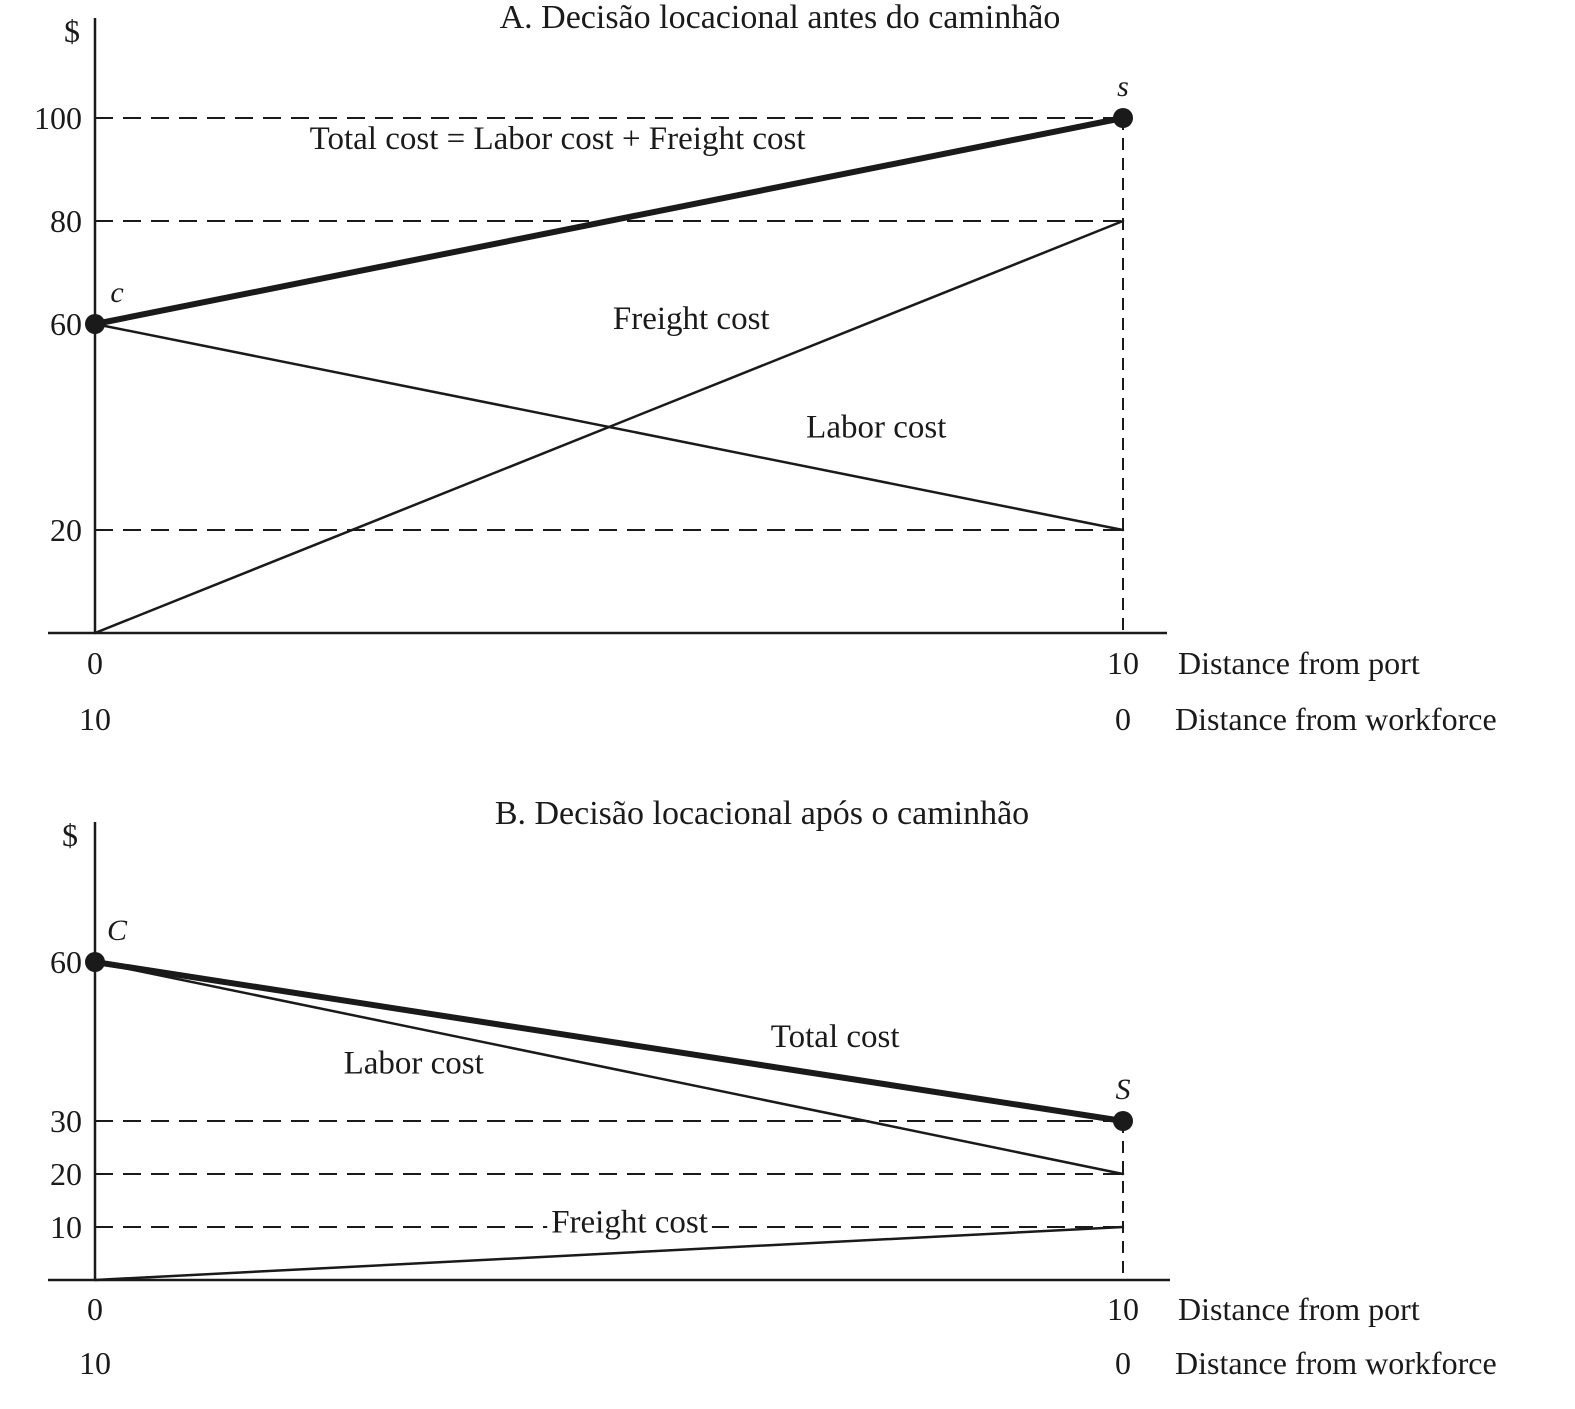  Describe the element at coordinates (1299, 1309) in the screenshot. I see `panel-b-x-axis-label-port: Distance from port` at that location.